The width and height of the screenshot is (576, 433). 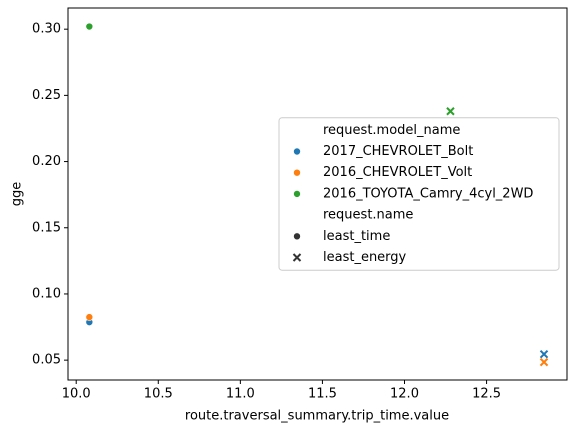 I want to click on y-tick-label: 0.20, so click(x=46, y=161).